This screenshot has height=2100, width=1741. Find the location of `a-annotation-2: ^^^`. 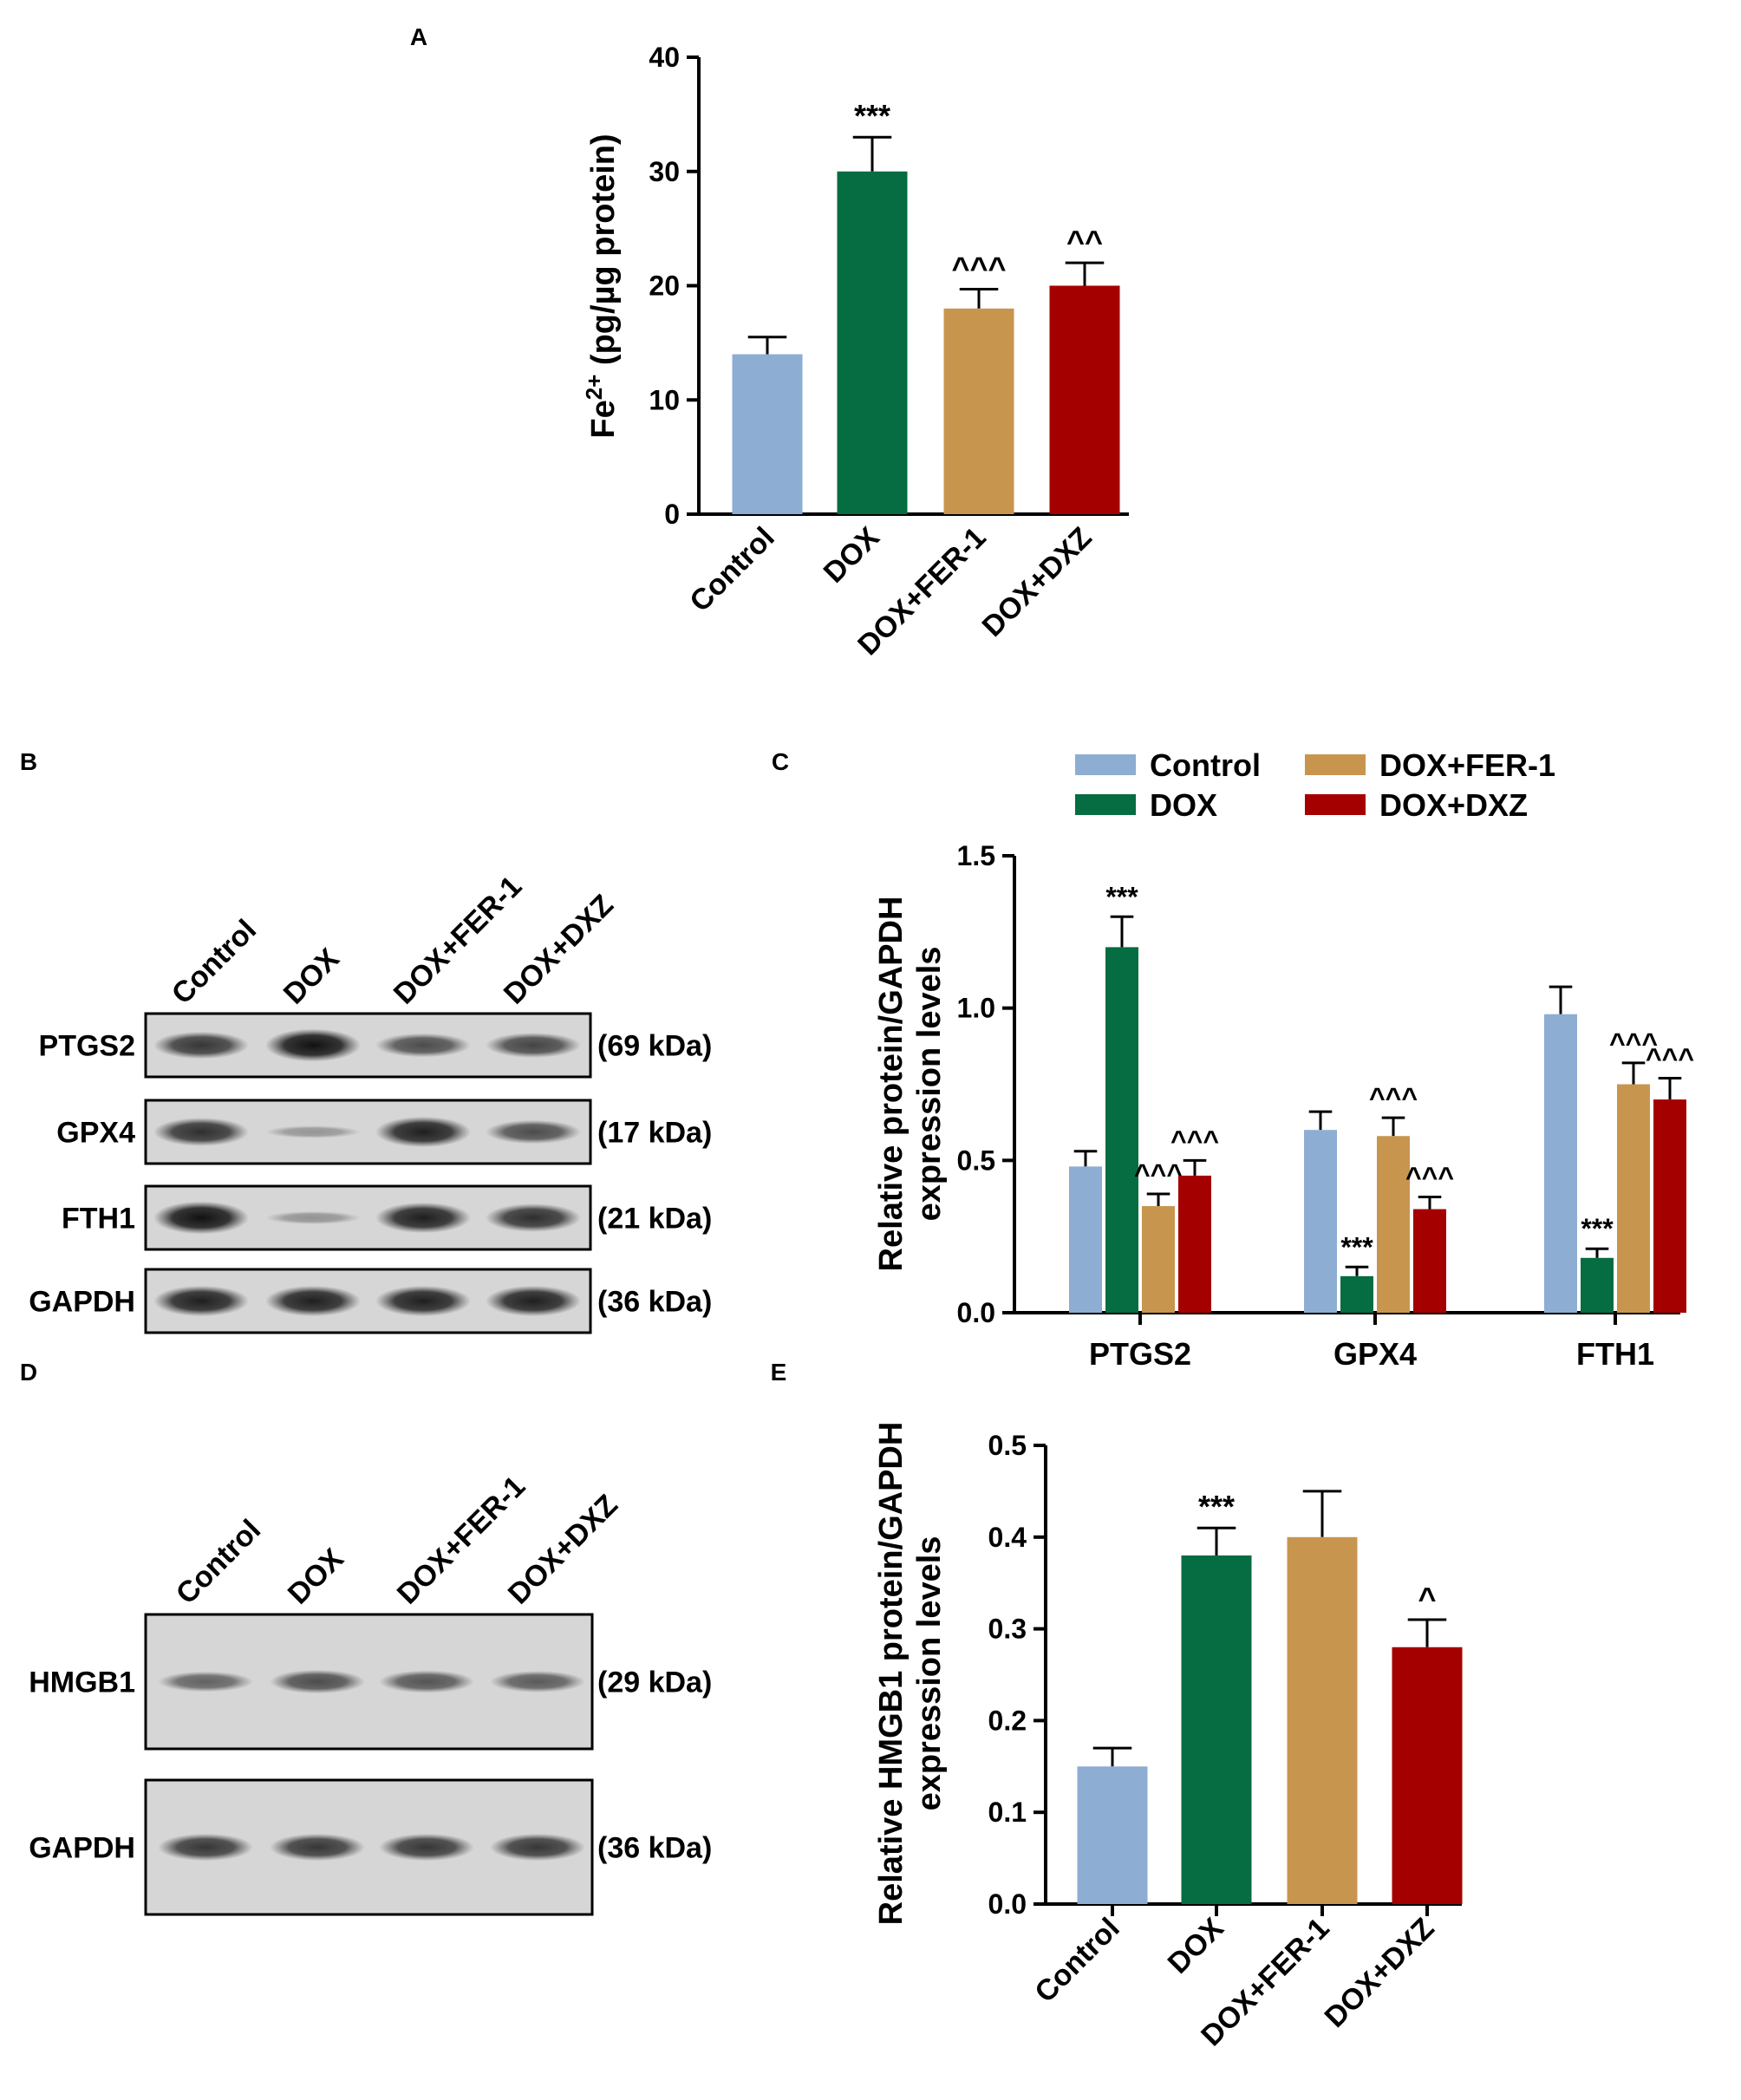

a-annotation-2: ^^^ is located at coordinates (978, 267).